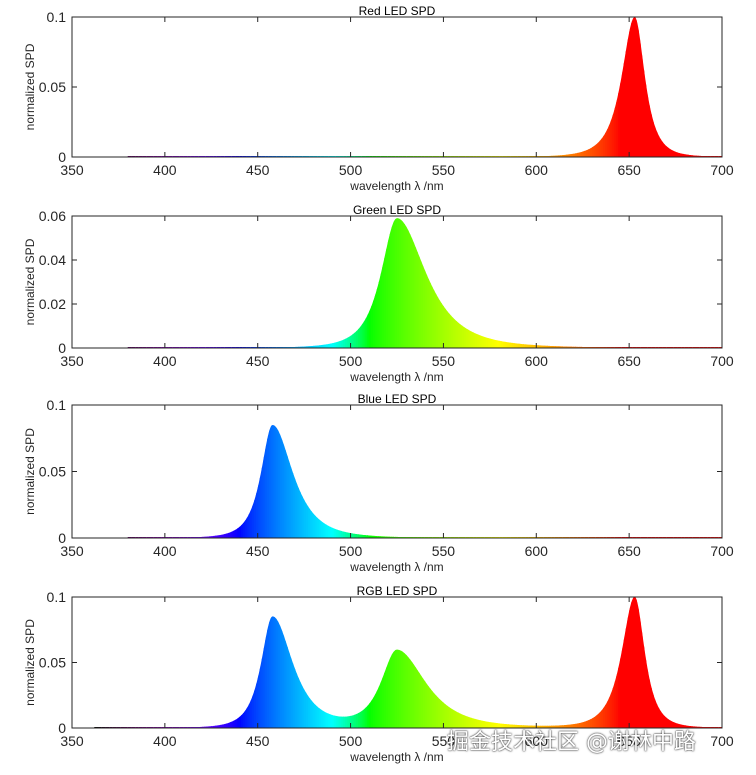  What do you see at coordinates (62, 348) in the screenshot?
I see `y-tick-label: 0` at bounding box center [62, 348].